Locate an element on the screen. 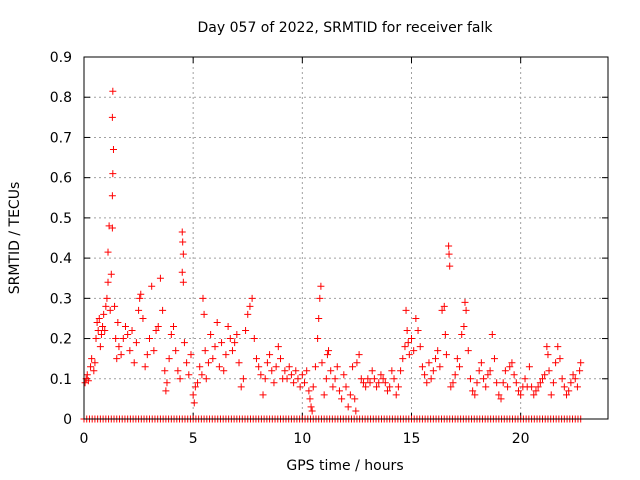 This screenshot has height=480, width=640. y-tick-label: 0.6 is located at coordinates (61, 179).